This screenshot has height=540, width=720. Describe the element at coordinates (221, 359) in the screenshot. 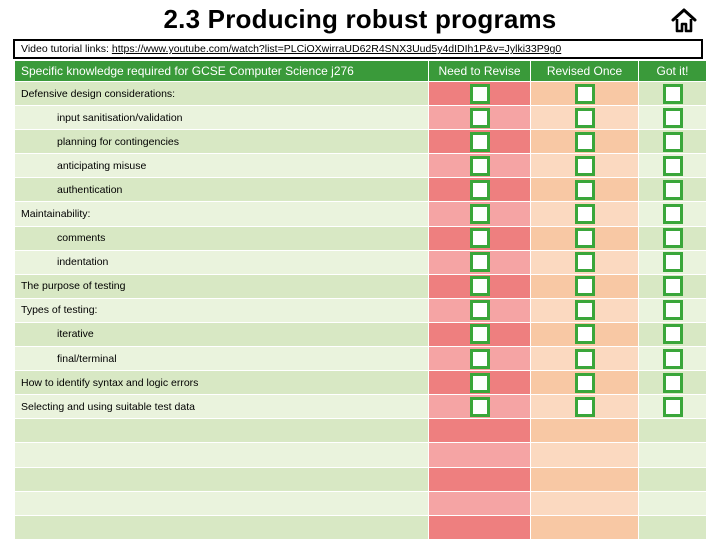

I see `topic-cell: final/terminal` at that location.